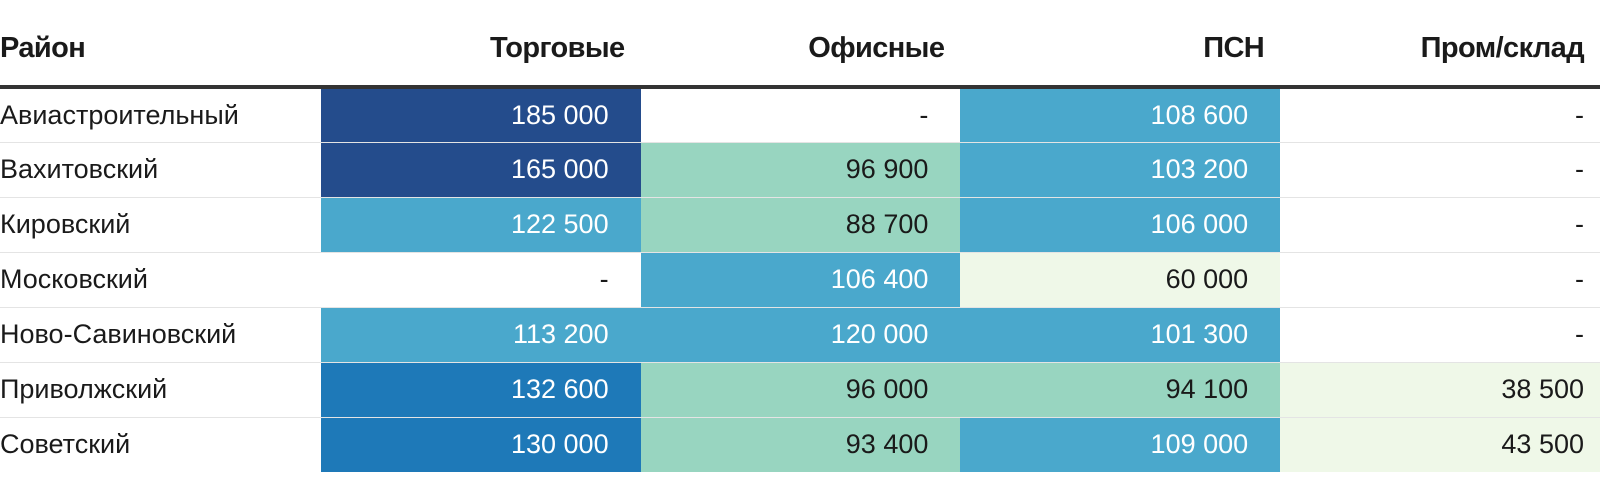 The height and width of the screenshot is (498, 1600). I want to click on district-name: Вахитовский, so click(160, 170).